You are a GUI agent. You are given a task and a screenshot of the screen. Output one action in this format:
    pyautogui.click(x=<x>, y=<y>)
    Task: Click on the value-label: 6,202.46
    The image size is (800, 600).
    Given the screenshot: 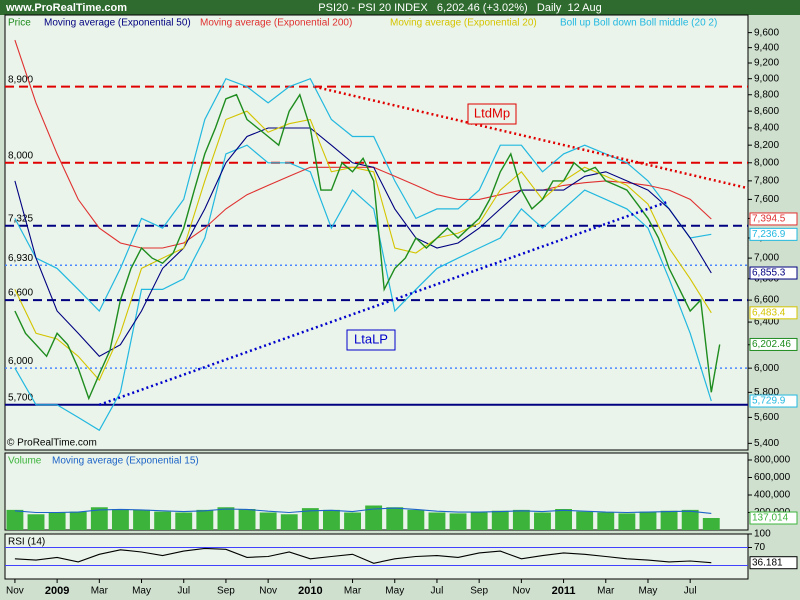 What is the action you would take?
    pyautogui.click(x=771, y=344)
    